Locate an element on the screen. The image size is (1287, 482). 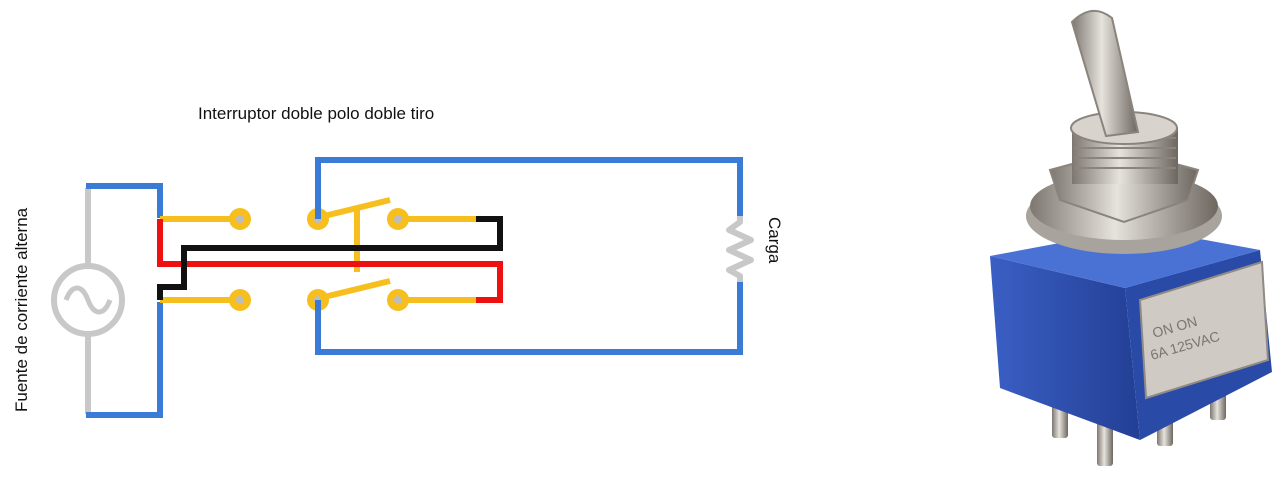
sine-wave-icon is located at coordinates (88, 300).